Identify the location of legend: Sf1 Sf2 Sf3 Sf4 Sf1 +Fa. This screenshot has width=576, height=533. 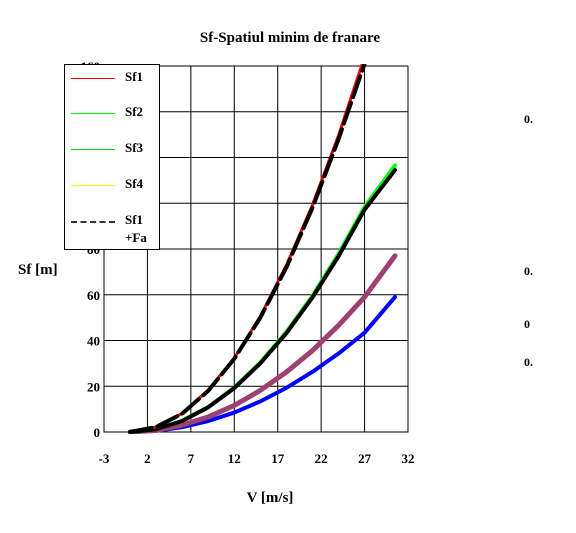
(112, 157).